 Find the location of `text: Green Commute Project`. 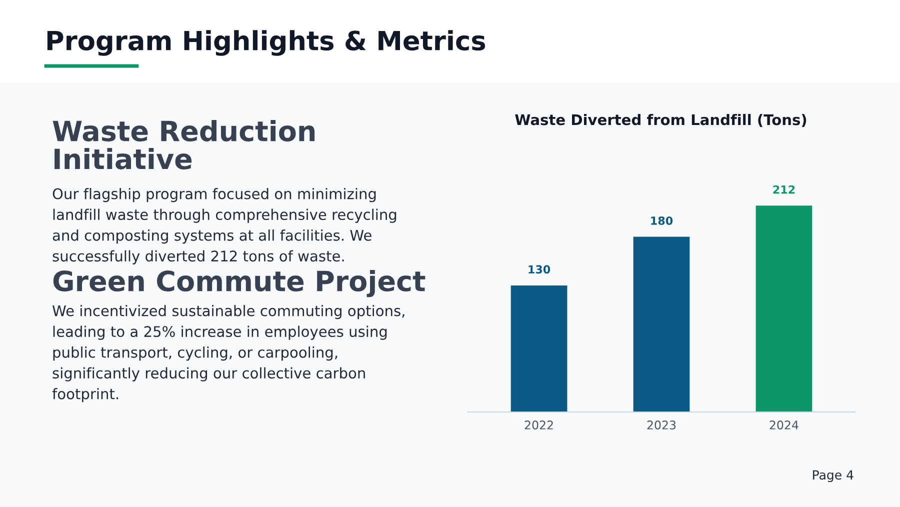

text: Green Commute Project is located at coordinates (239, 284).